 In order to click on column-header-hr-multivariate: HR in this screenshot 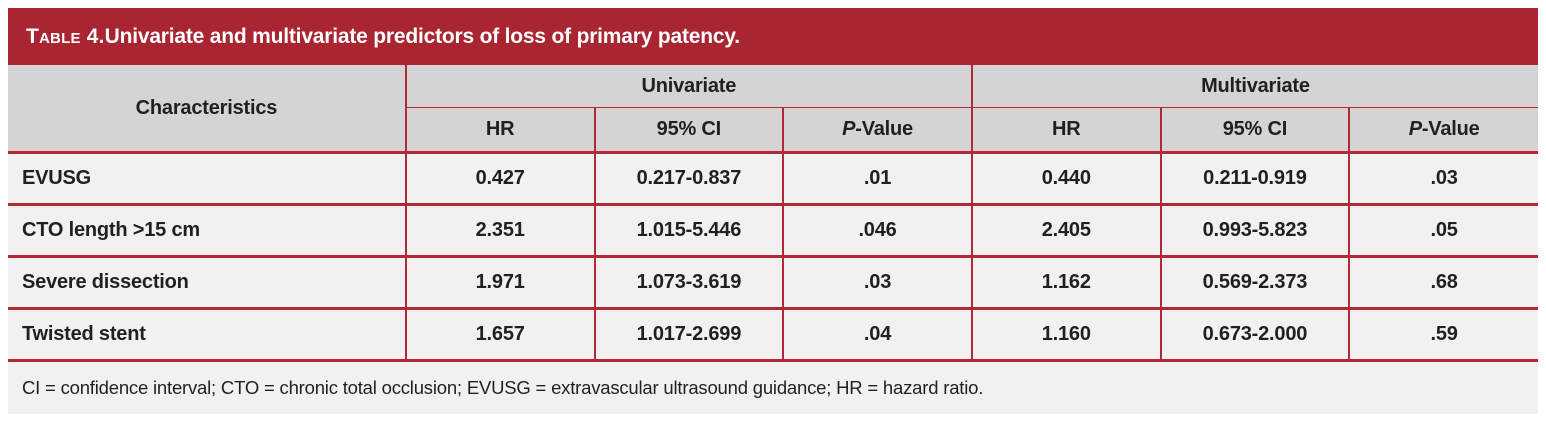, I will do `click(1066, 130)`.